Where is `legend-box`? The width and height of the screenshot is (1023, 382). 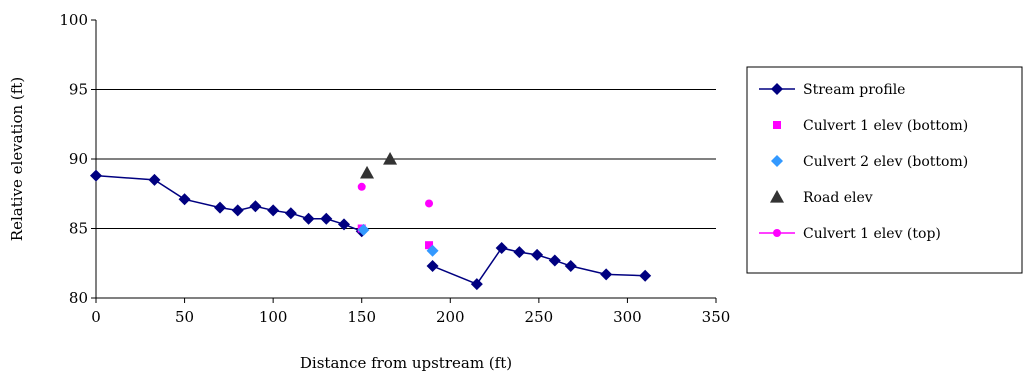
legend-box is located at coordinates (884, 170).